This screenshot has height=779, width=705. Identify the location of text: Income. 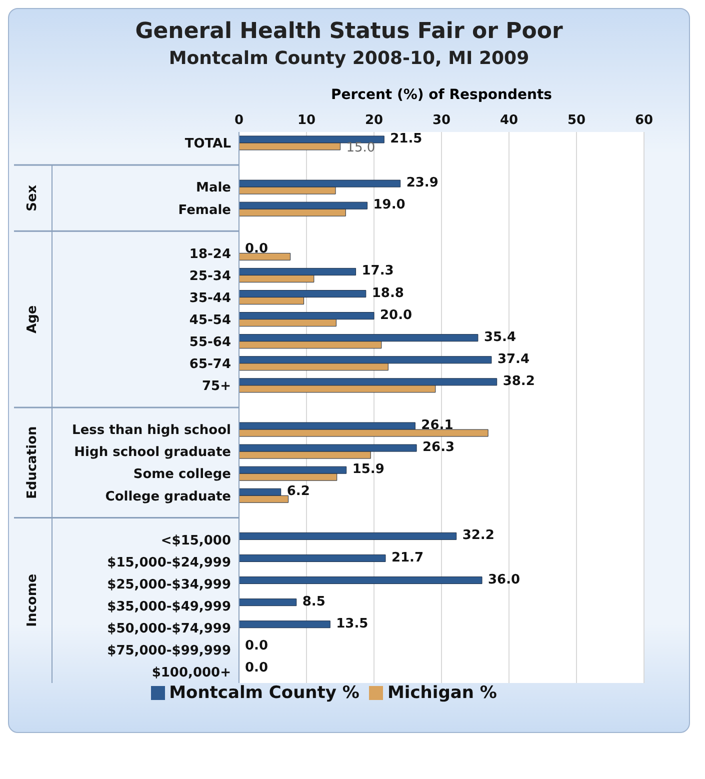
(32, 600).